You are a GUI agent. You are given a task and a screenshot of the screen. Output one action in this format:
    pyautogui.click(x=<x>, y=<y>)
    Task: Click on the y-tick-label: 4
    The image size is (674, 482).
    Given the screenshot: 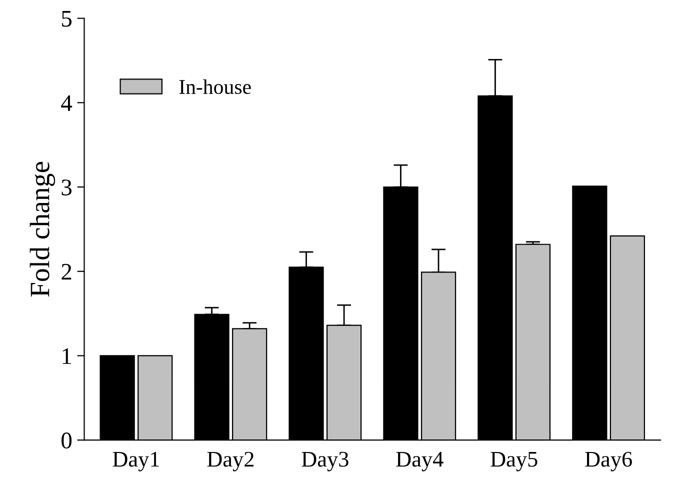 What is the action you would take?
    pyautogui.click(x=66, y=103)
    